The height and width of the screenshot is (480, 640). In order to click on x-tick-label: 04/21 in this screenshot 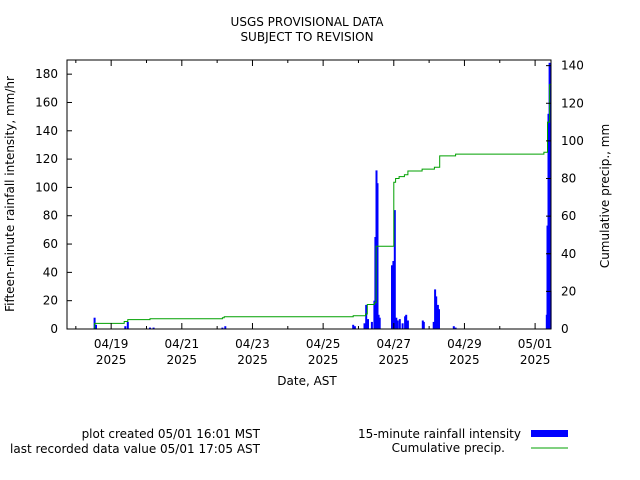, I will do `click(182, 344)`.